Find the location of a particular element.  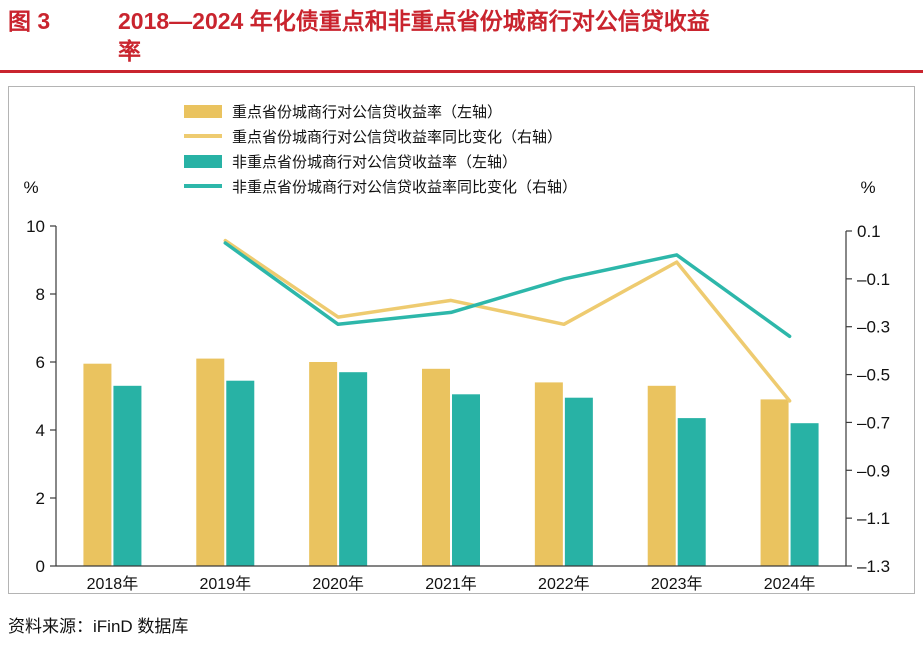

left-tick-label: 10 is located at coordinates (35, 226).